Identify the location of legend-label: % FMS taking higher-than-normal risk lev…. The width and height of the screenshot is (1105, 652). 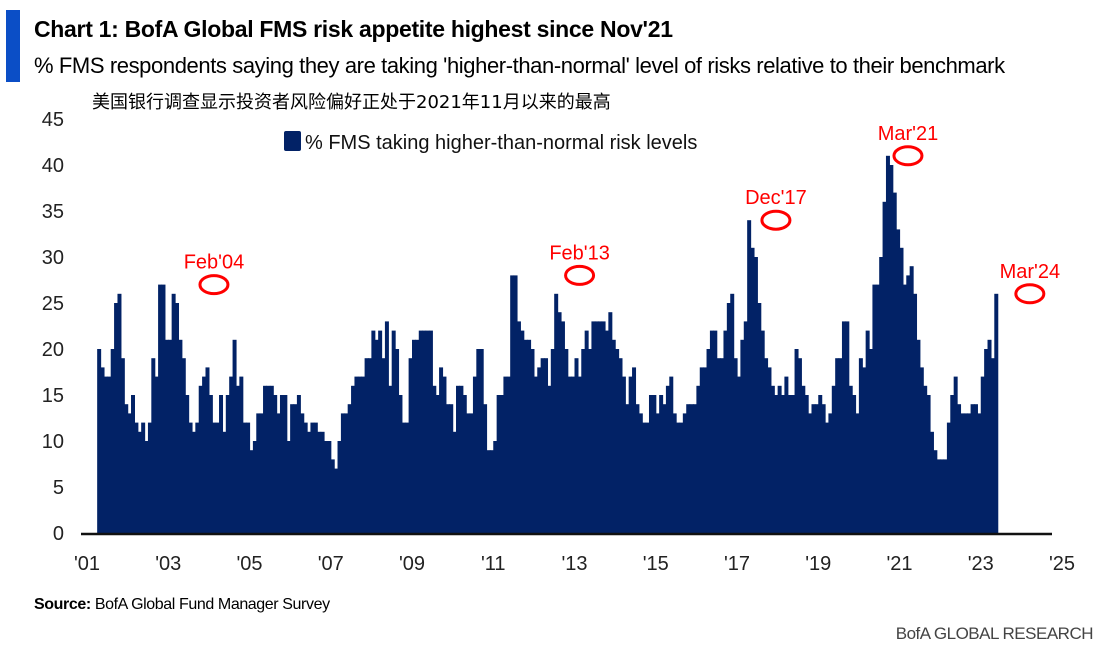
(501, 143).